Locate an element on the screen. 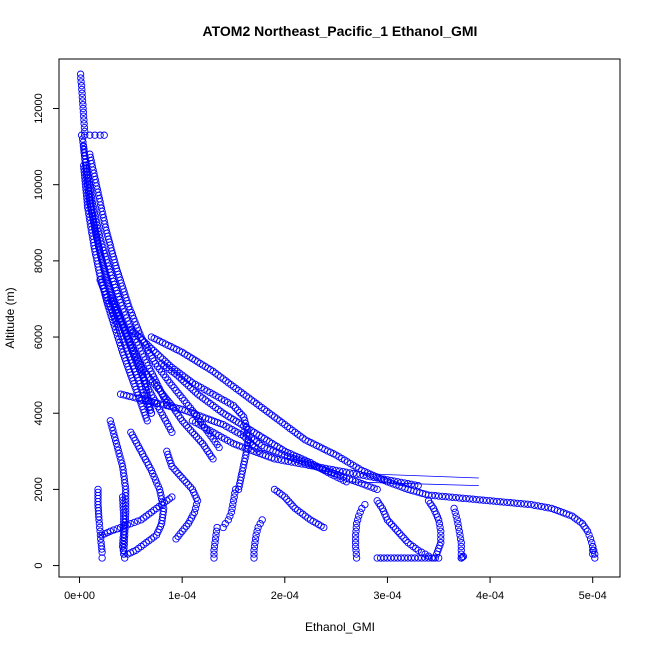 This screenshot has height=650, width=650. chart-title: ATOM2 Northeast_Pacific_1 Ethanol_GMI is located at coordinates (340, 31).